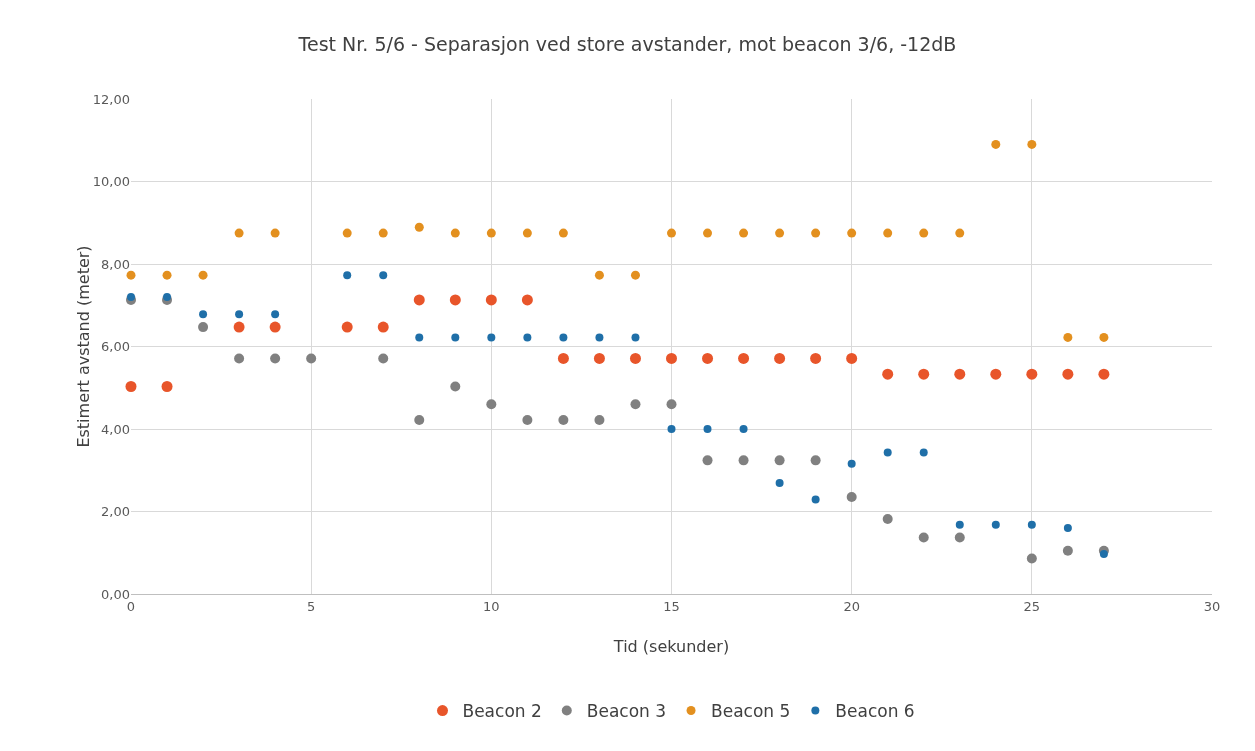  Describe the element at coordinates (875, 711) in the screenshot. I see `legend-label: Beacon 6` at that location.